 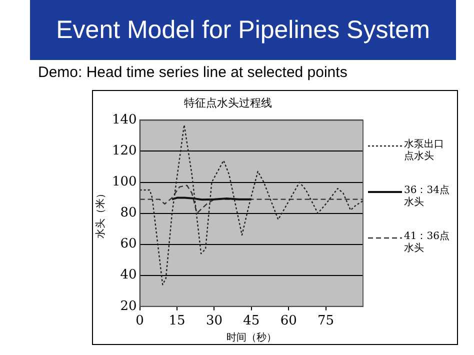 I want to click on legend-label: 水泵出口点水头, so click(x=424, y=151).